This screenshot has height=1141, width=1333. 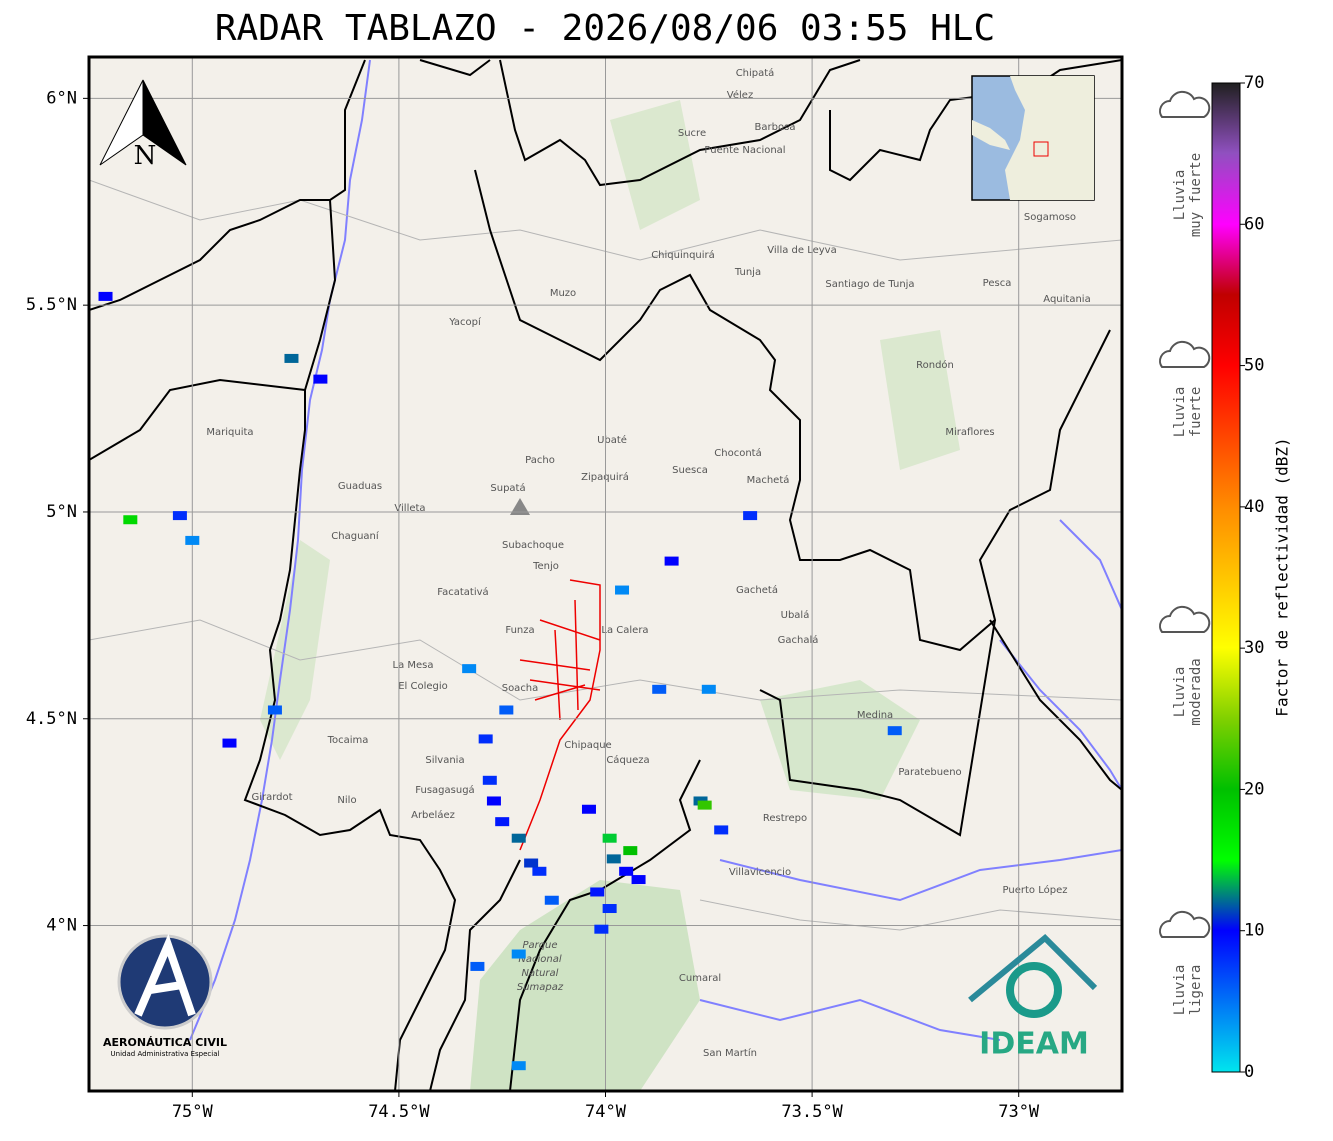 What do you see at coordinates (462, 592) in the screenshot?
I see `place-name: Facatativá` at bounding box center [462, 592].